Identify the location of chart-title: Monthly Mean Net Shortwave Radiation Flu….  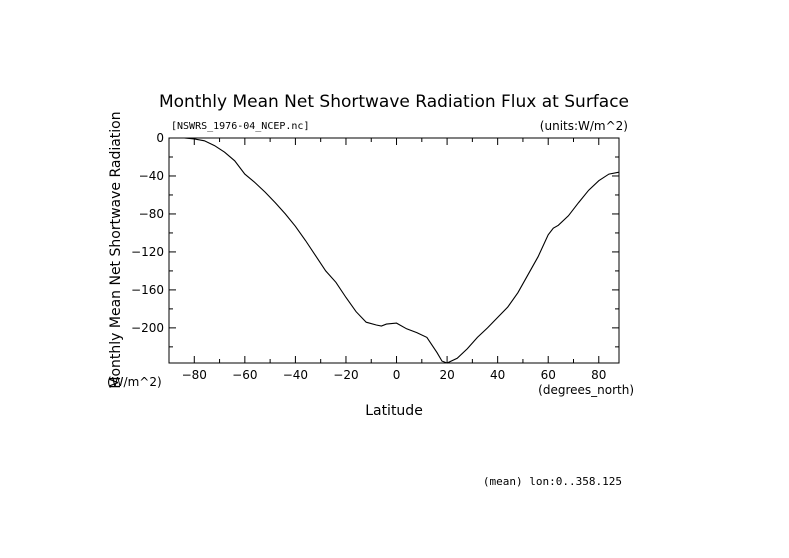
(394, 102).